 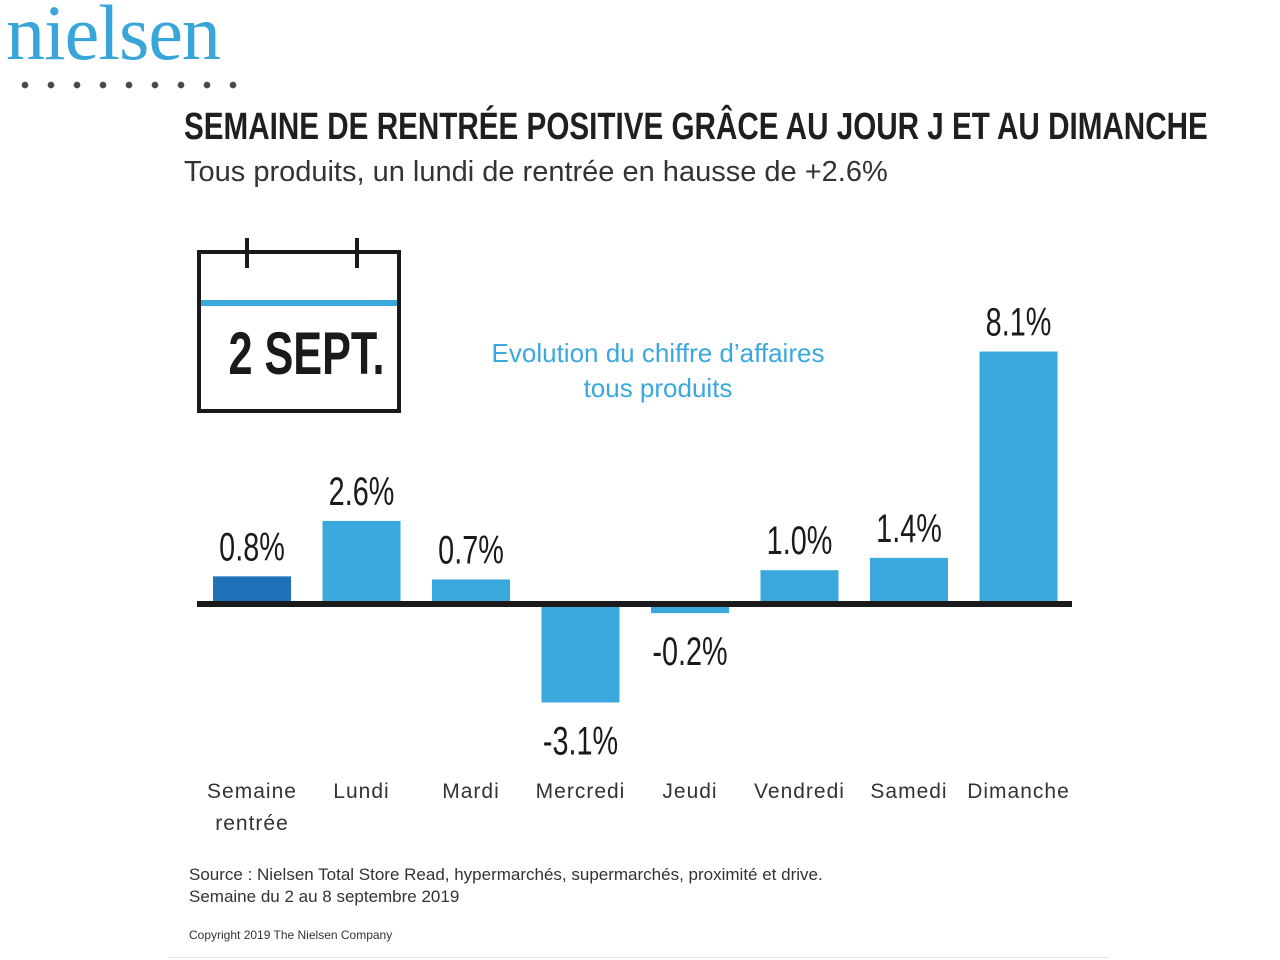 I want to click on category-label-0-line-1: rentrée, so click(x=252, y=823).